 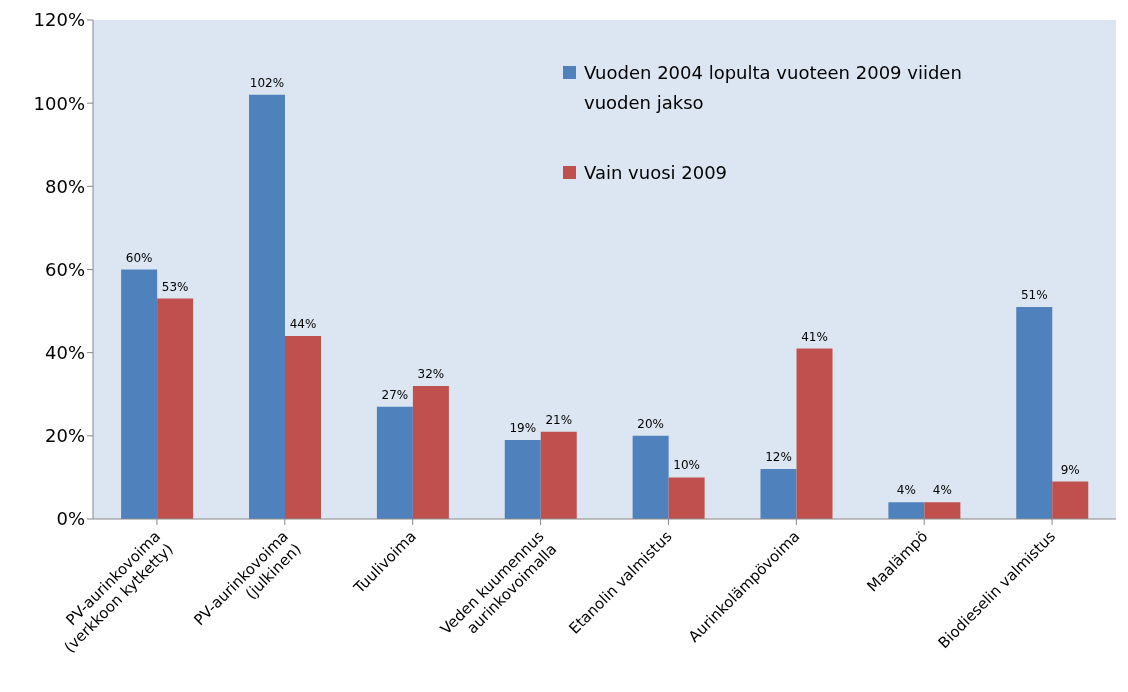 What do you see at coordinates (59, 103) in the screenshot?
I see `y-tick-label: 100%` at bounding box center [59, 103].